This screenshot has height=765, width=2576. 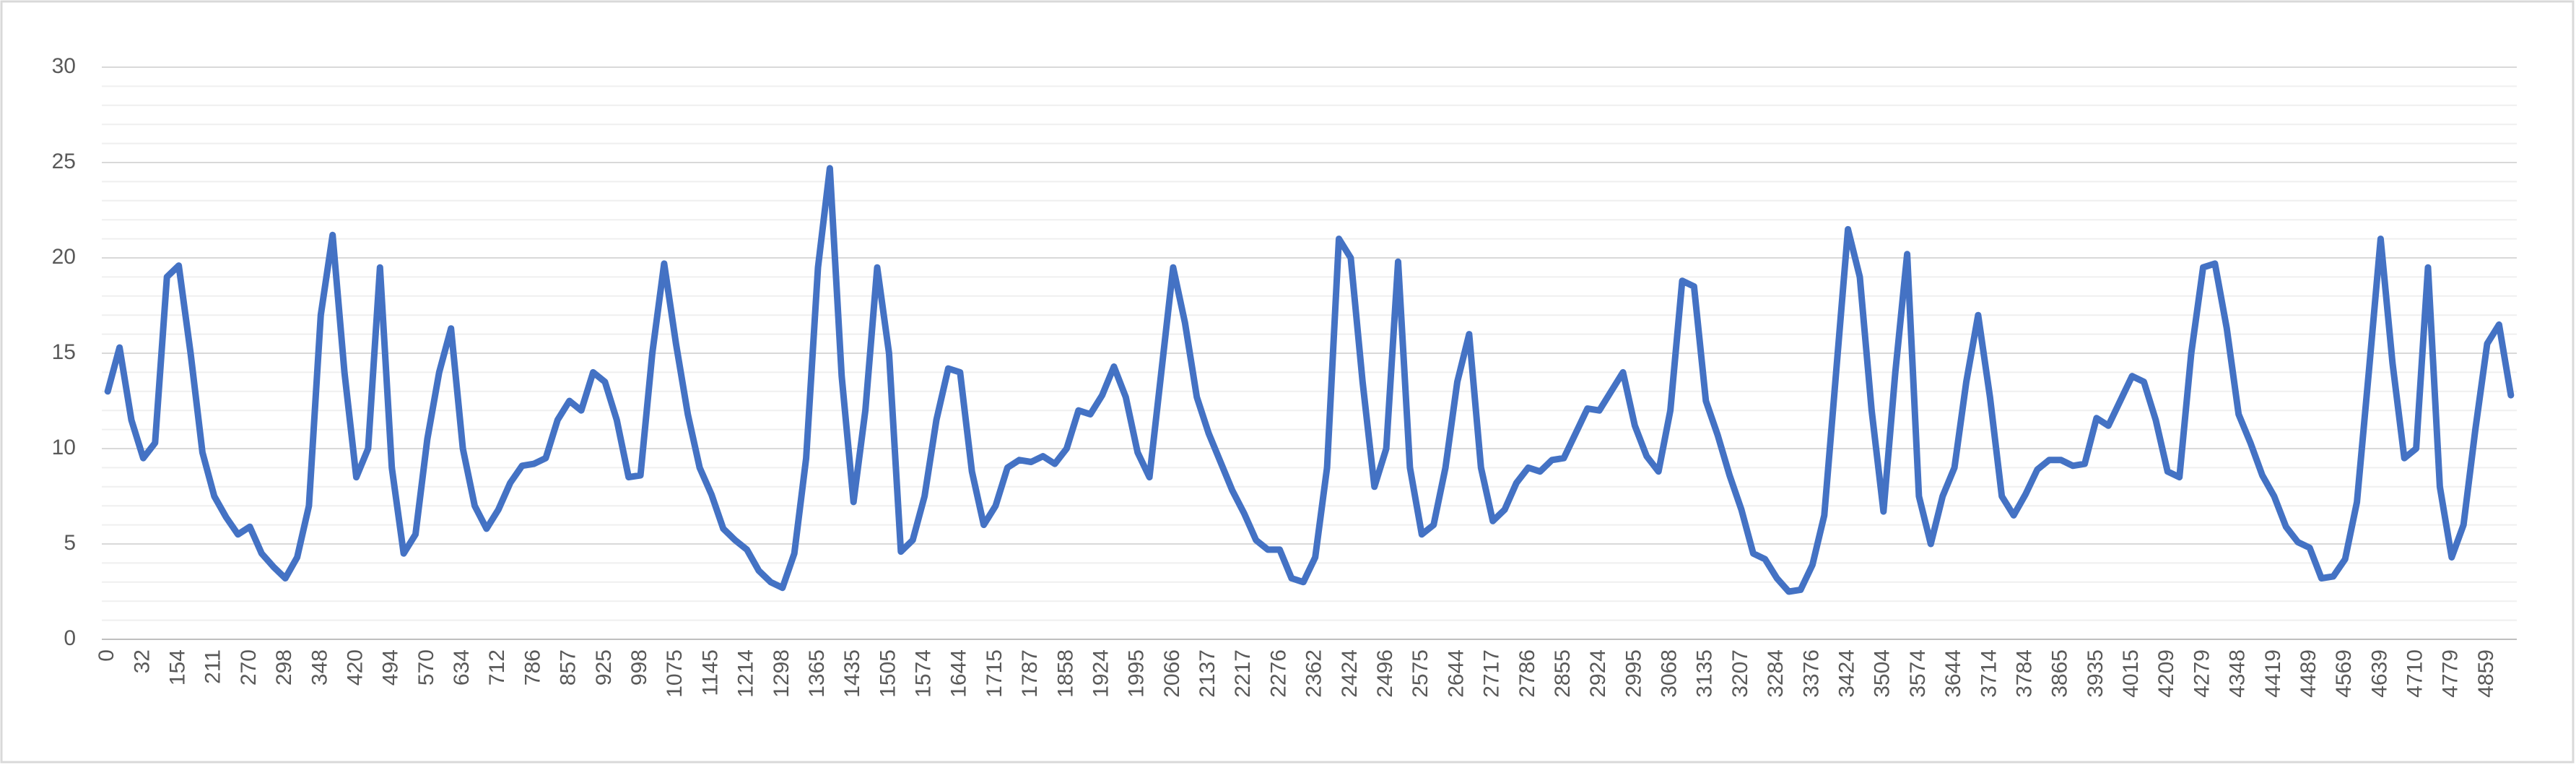 What do you see at coordinates (781, 673) in the screenshot?
I see `x-tick-label: 1298` at bounding box center [781, 673].